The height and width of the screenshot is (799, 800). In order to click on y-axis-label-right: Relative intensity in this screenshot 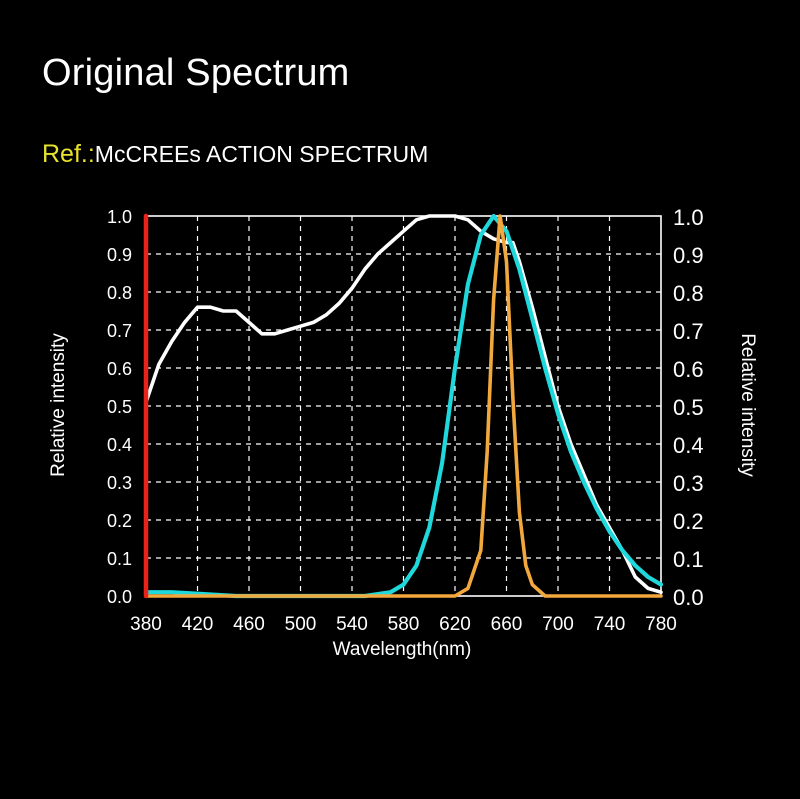, I will do `click(747, 405)`.